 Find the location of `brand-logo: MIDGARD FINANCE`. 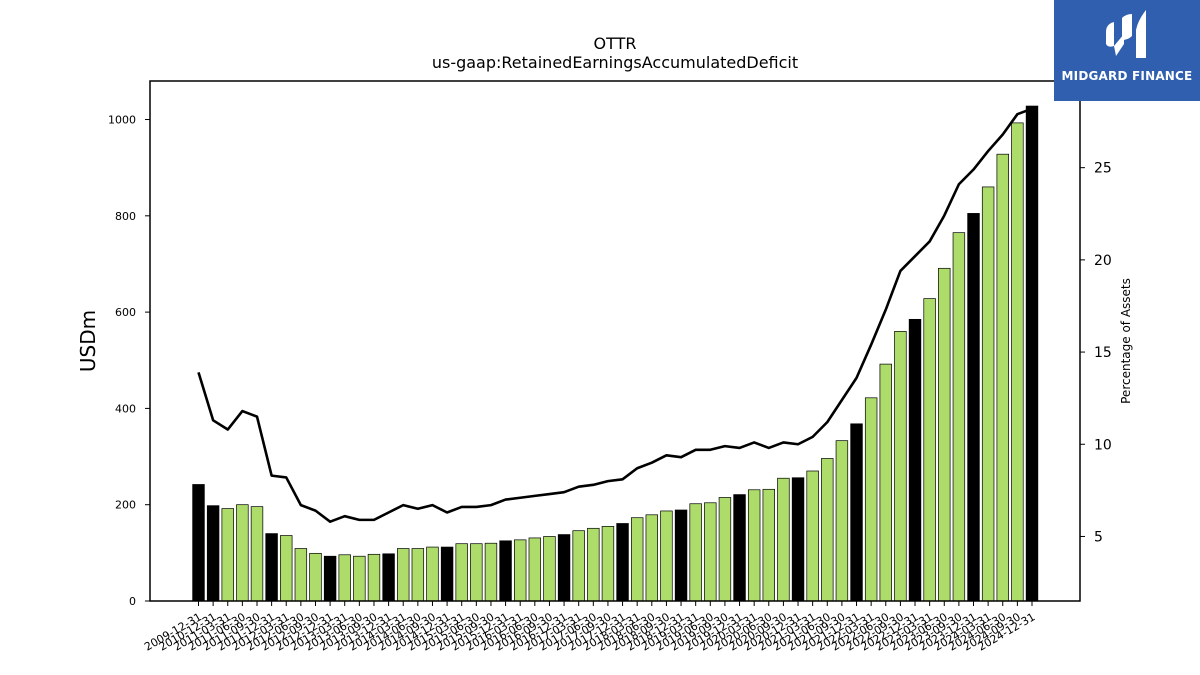

brand-logo: MIDGARD FINANCE is located at coordinates (1127, 50).